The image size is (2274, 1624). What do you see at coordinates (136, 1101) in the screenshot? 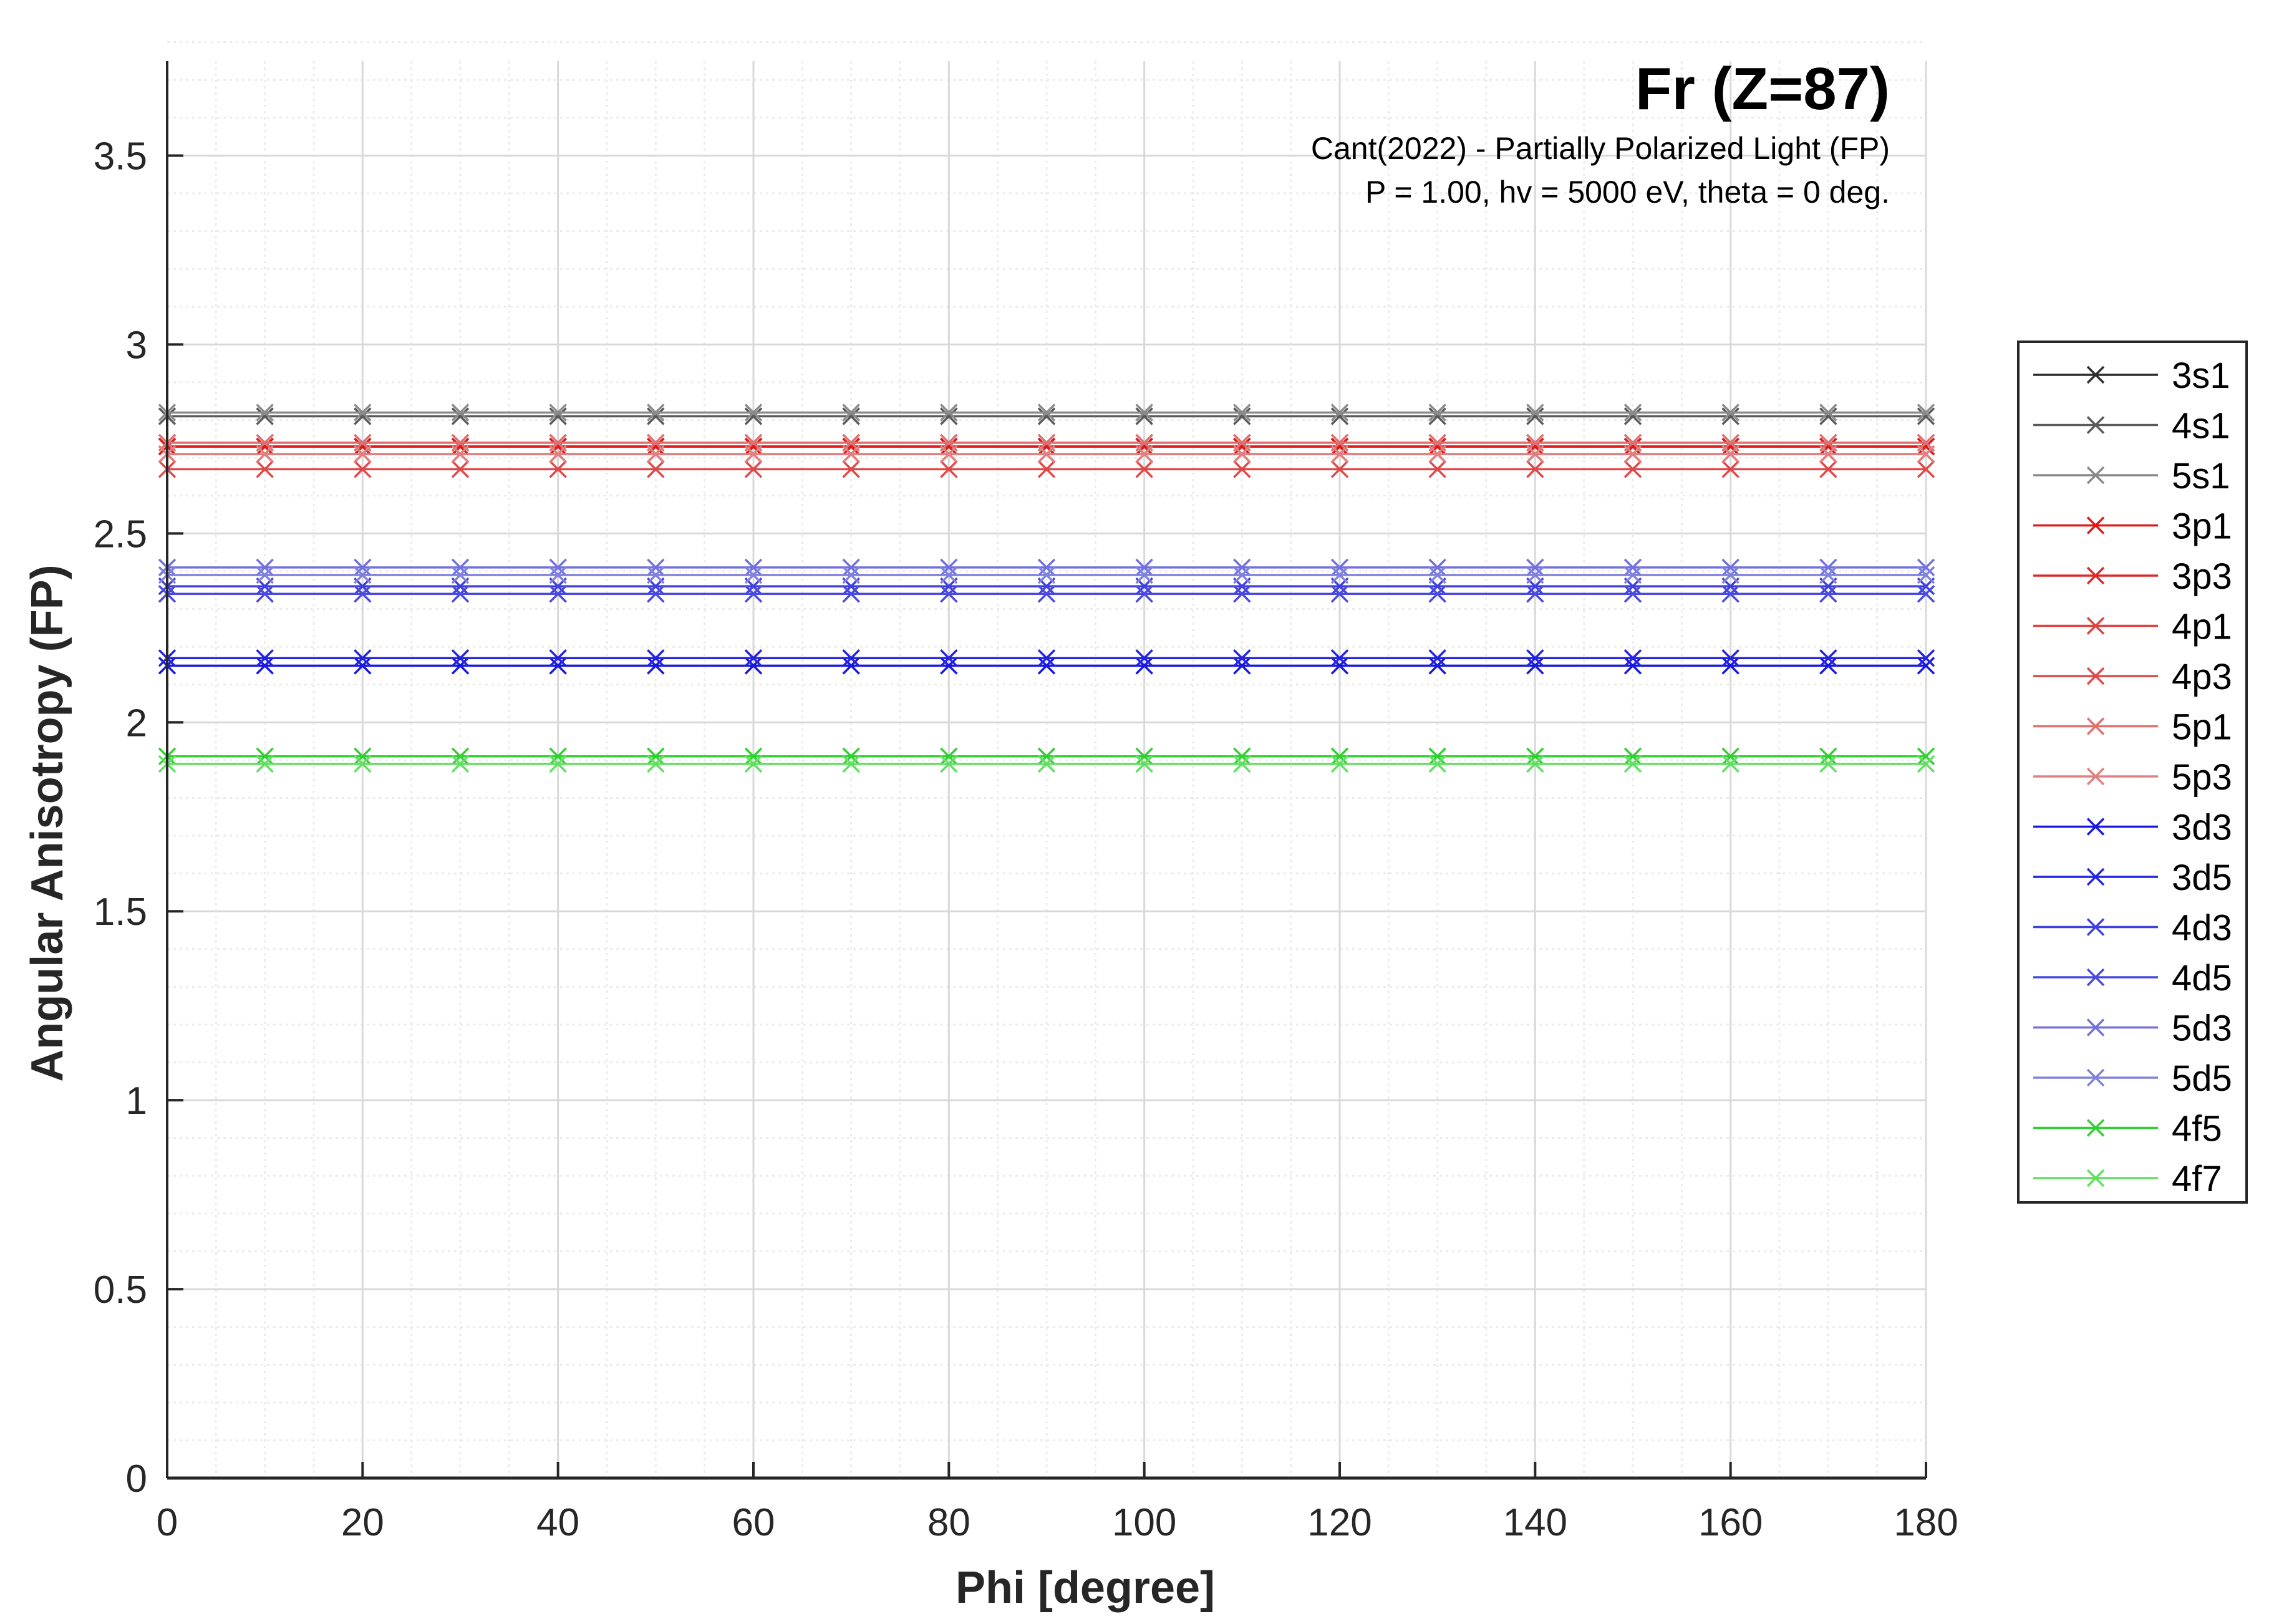
I see `y-tick-label: 1` at bounding box center [136, 1101].